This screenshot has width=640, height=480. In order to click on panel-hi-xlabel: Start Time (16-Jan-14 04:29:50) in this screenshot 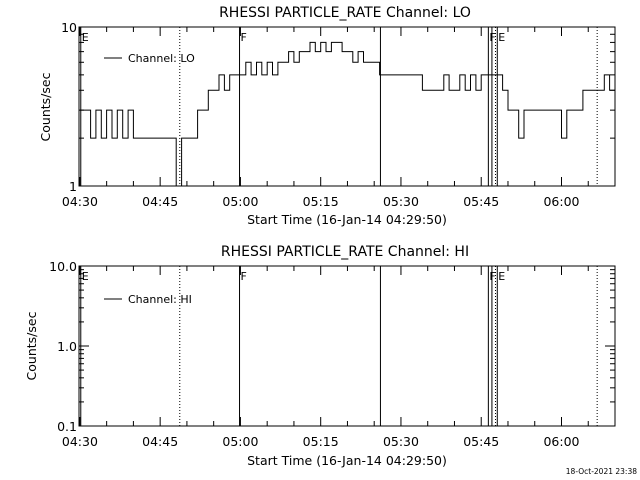, I will do `click(347, 460)`.